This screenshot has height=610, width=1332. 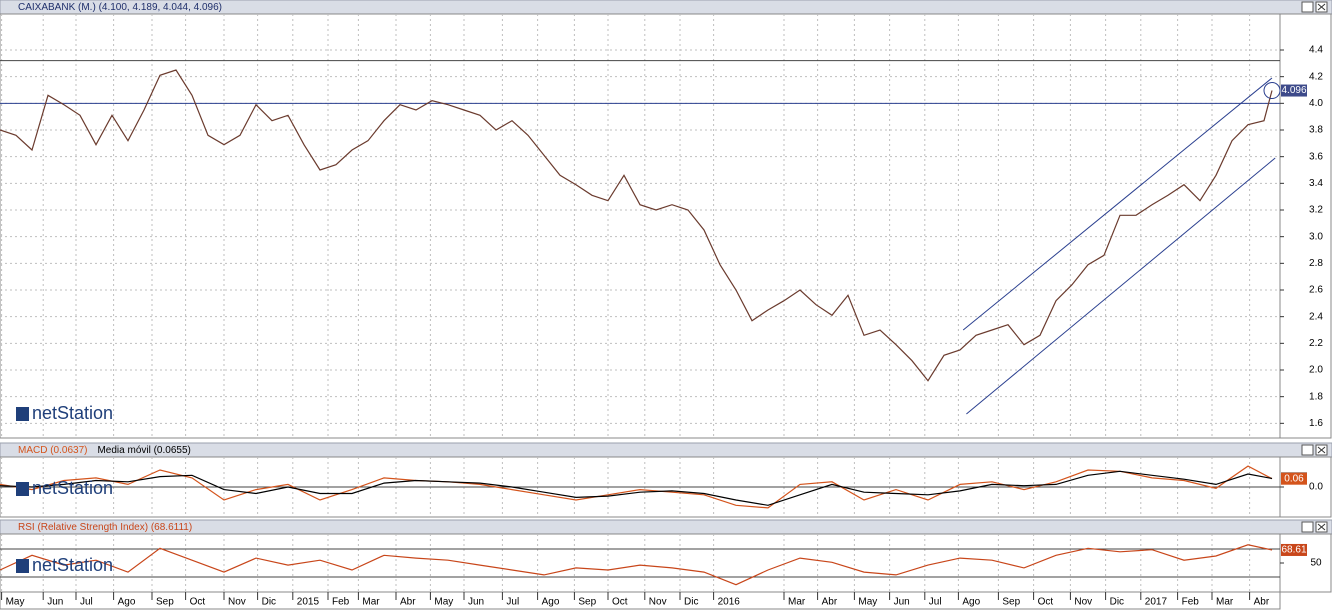 I want to click on y-tick-label: 0.0, so click(x=1316, y=487).